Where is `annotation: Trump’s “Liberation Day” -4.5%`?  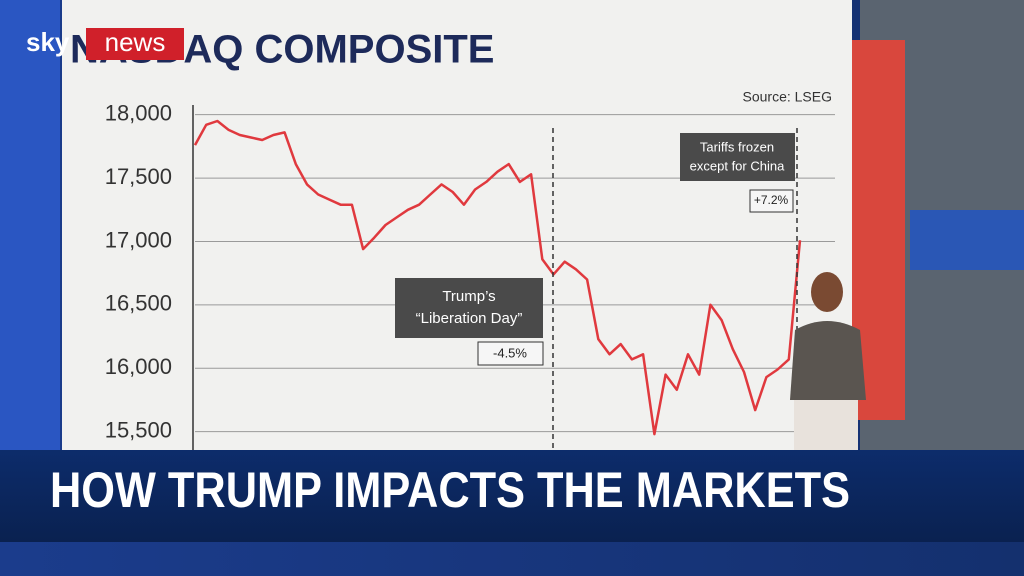
annotation: Trump’s “Liberation Day” -4.5% is located at coordinates (469, 322).